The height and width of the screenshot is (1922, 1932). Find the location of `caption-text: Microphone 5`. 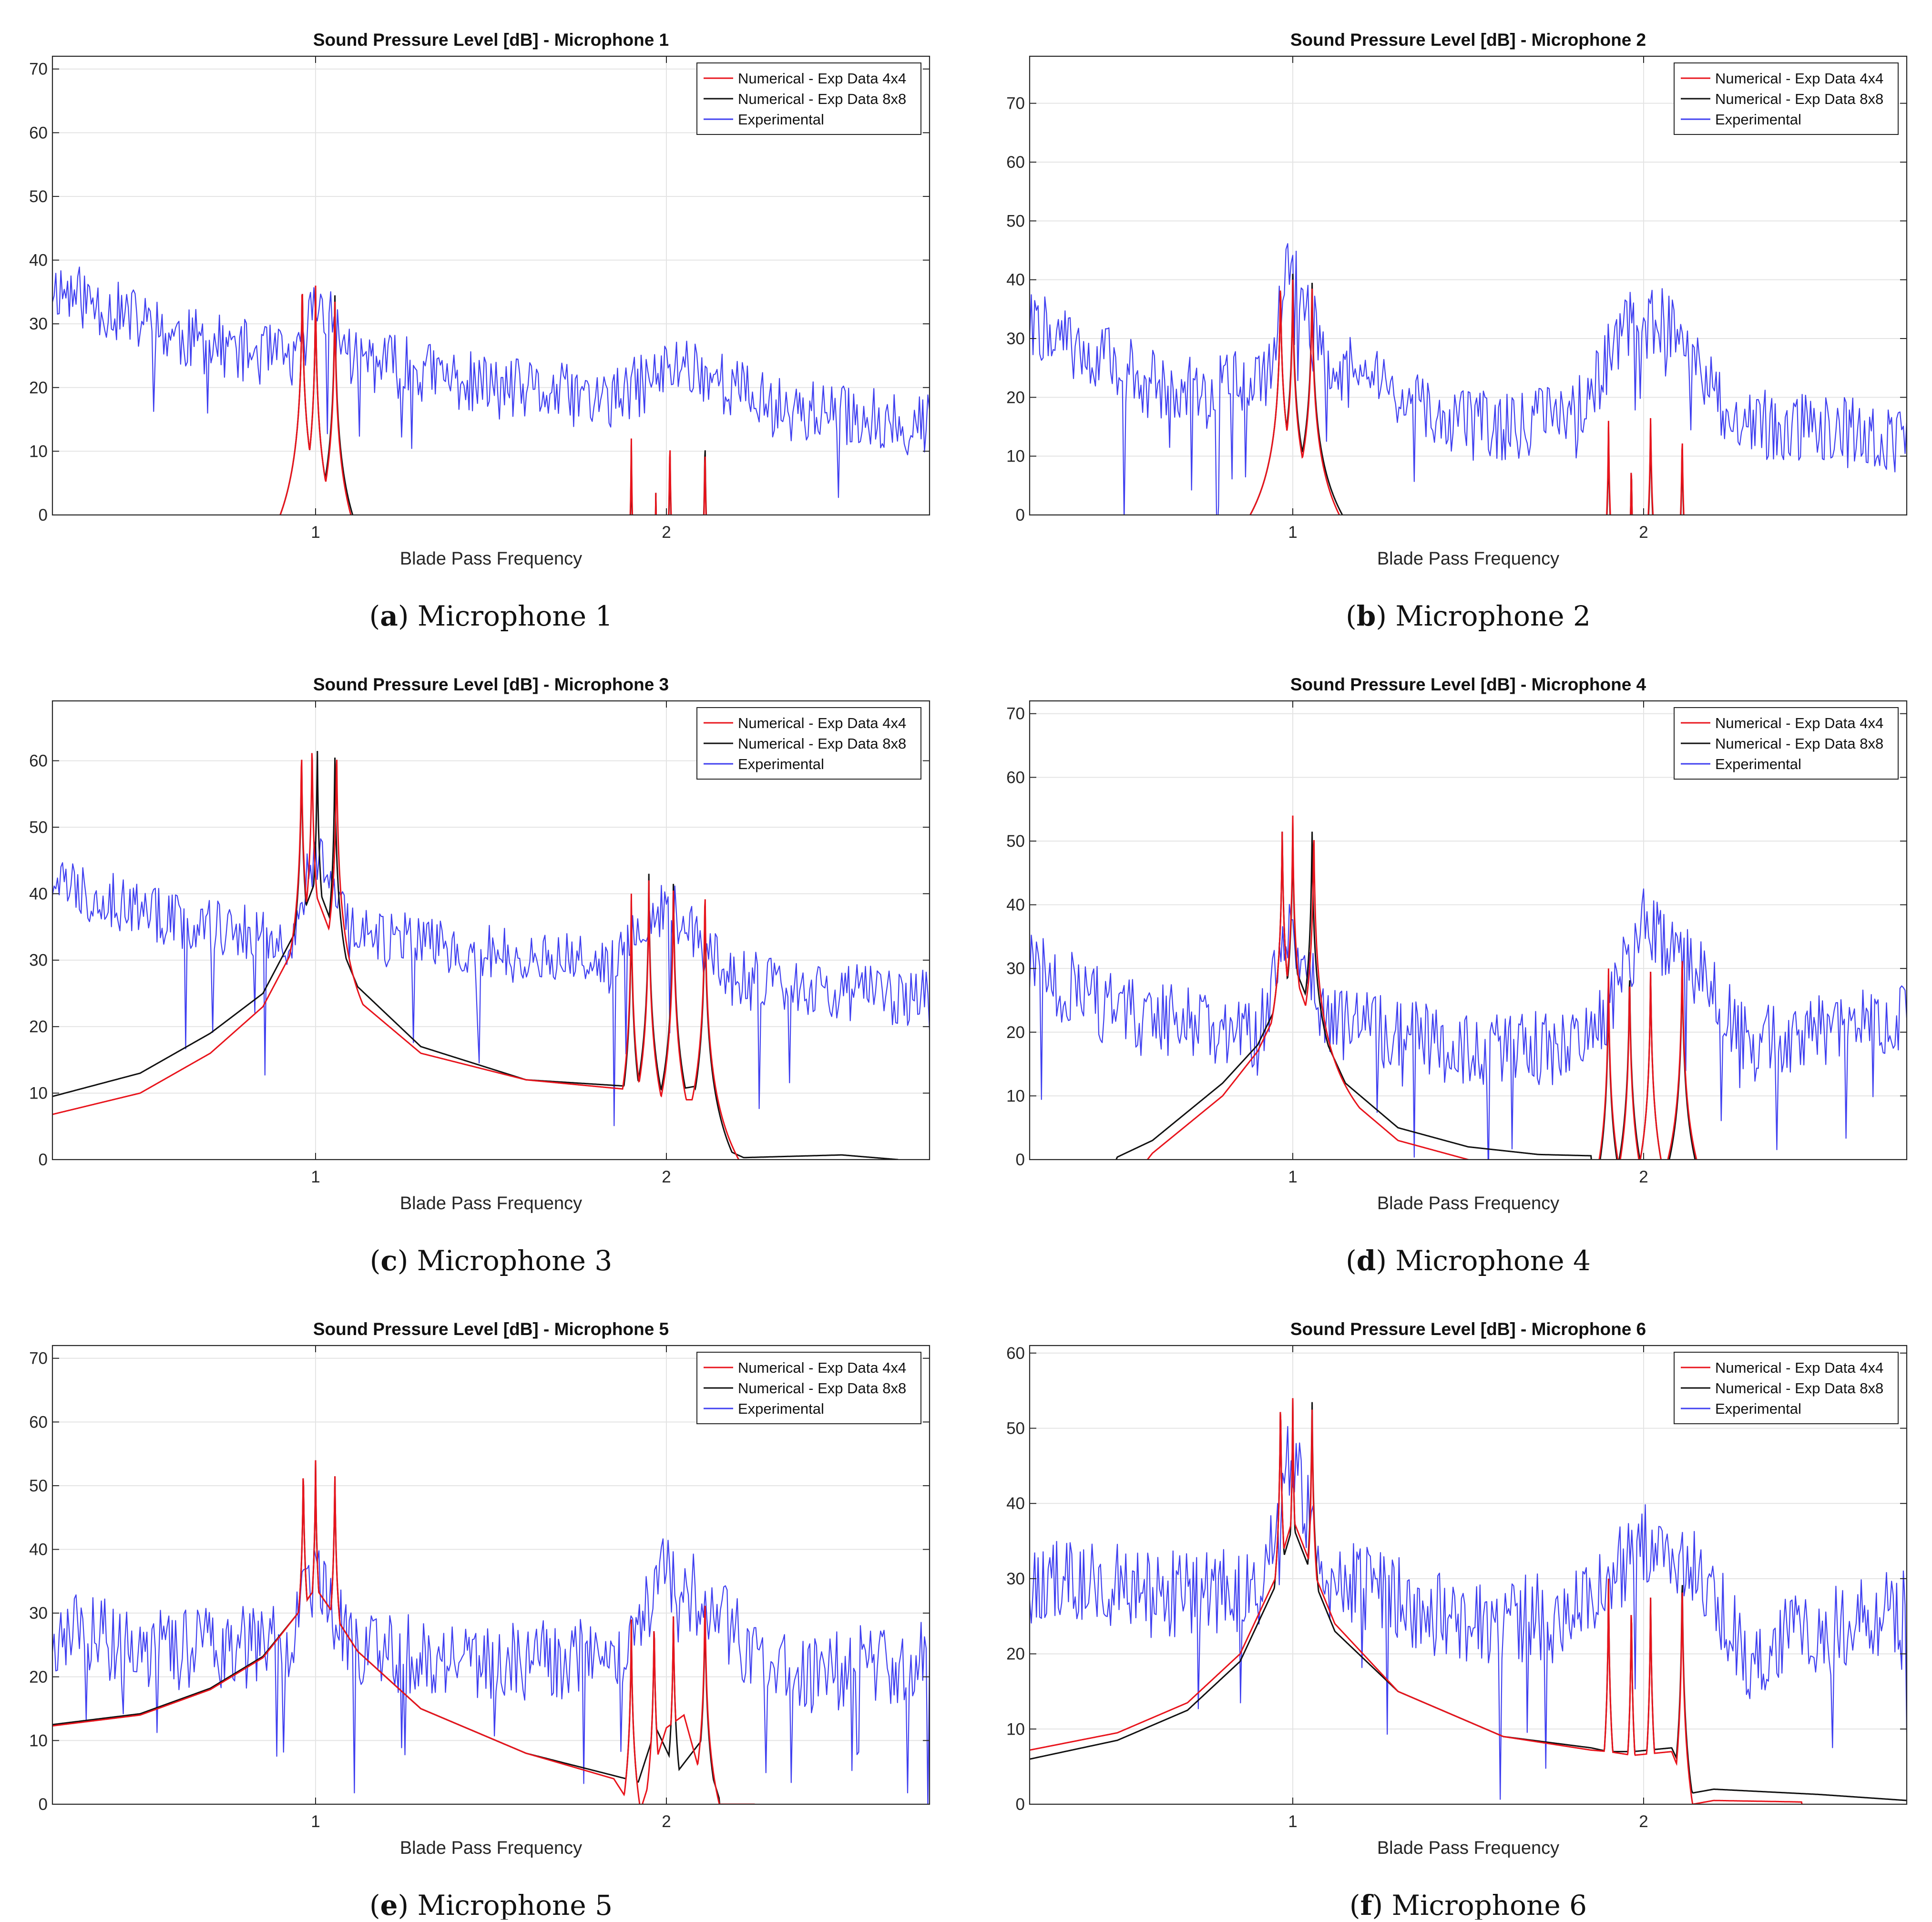

caption-text: Microphone 5 is located at coordinates (515, 1905).